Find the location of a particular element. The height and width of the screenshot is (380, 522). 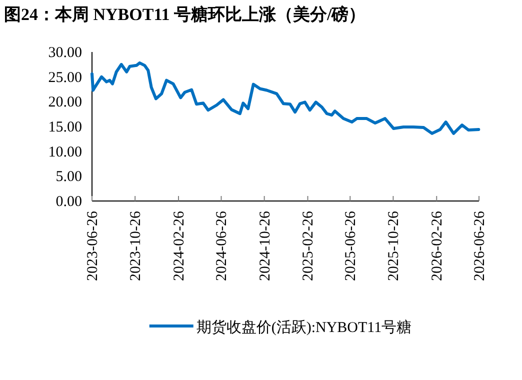

y-tick-label: 30.00 is located at coordinates (65, 53).